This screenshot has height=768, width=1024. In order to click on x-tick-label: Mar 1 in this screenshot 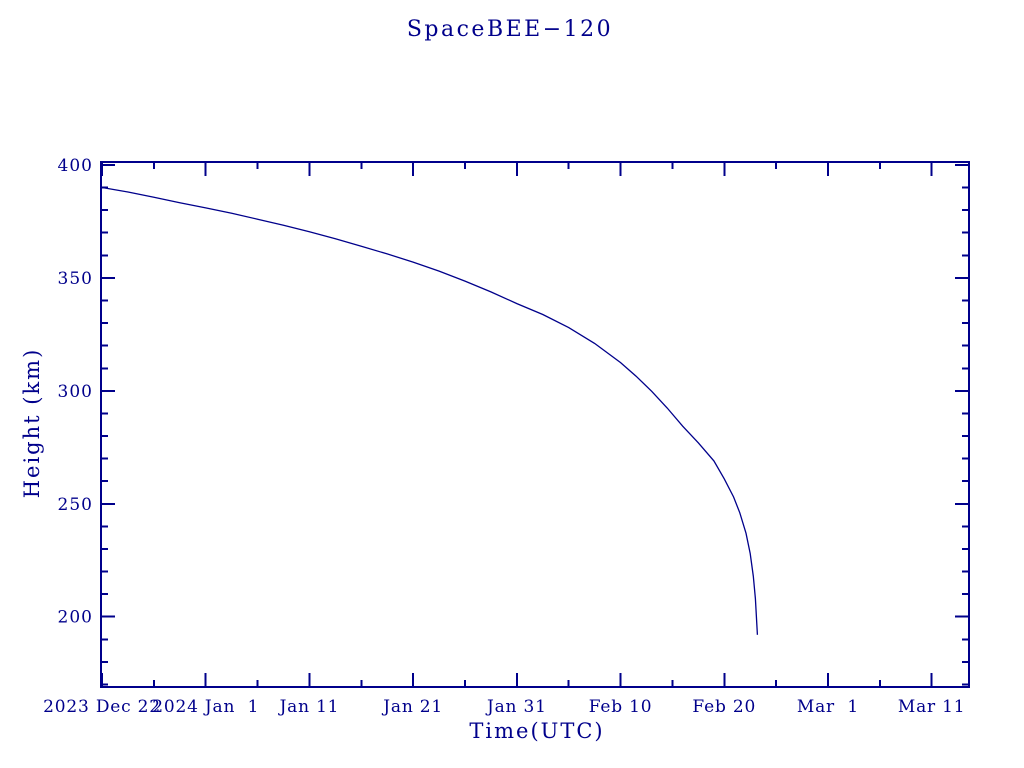, I will do `click(828, 707)`.